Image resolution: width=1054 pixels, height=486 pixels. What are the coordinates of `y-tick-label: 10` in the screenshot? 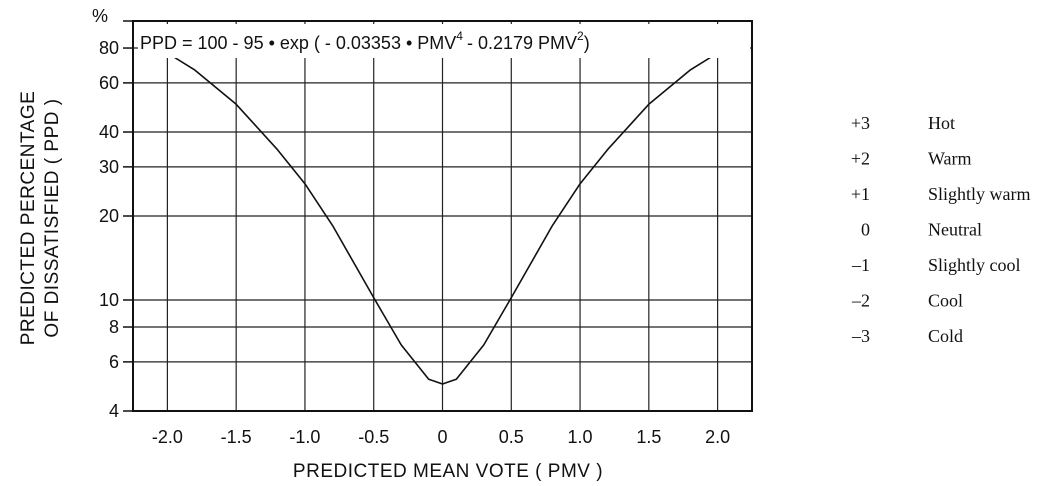 It's located at (109, 300).